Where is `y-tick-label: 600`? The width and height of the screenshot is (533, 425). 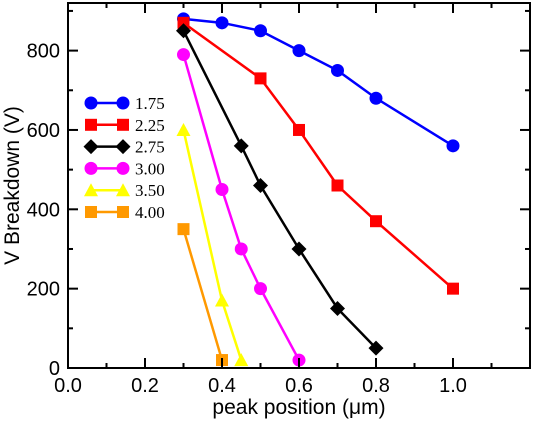 y-tick-label: 600 is located at coordinates (43, 131).